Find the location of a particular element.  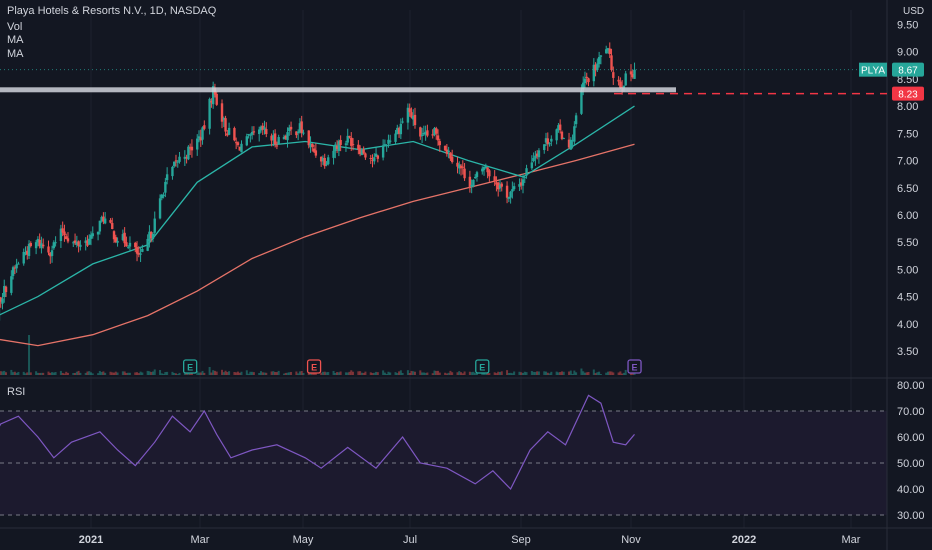

time-axis-tick: May is located at coordinates (303, 540).